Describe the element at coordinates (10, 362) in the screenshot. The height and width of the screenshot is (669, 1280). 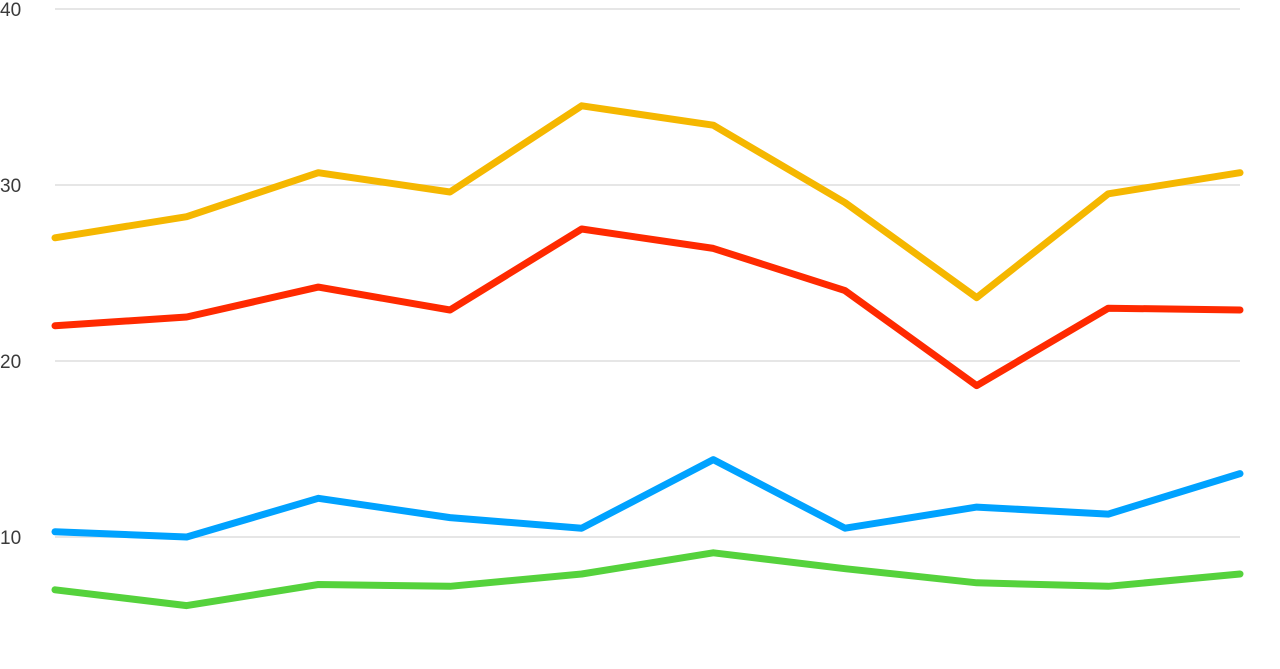
I see `y-tick-label-20: 20` at that location.